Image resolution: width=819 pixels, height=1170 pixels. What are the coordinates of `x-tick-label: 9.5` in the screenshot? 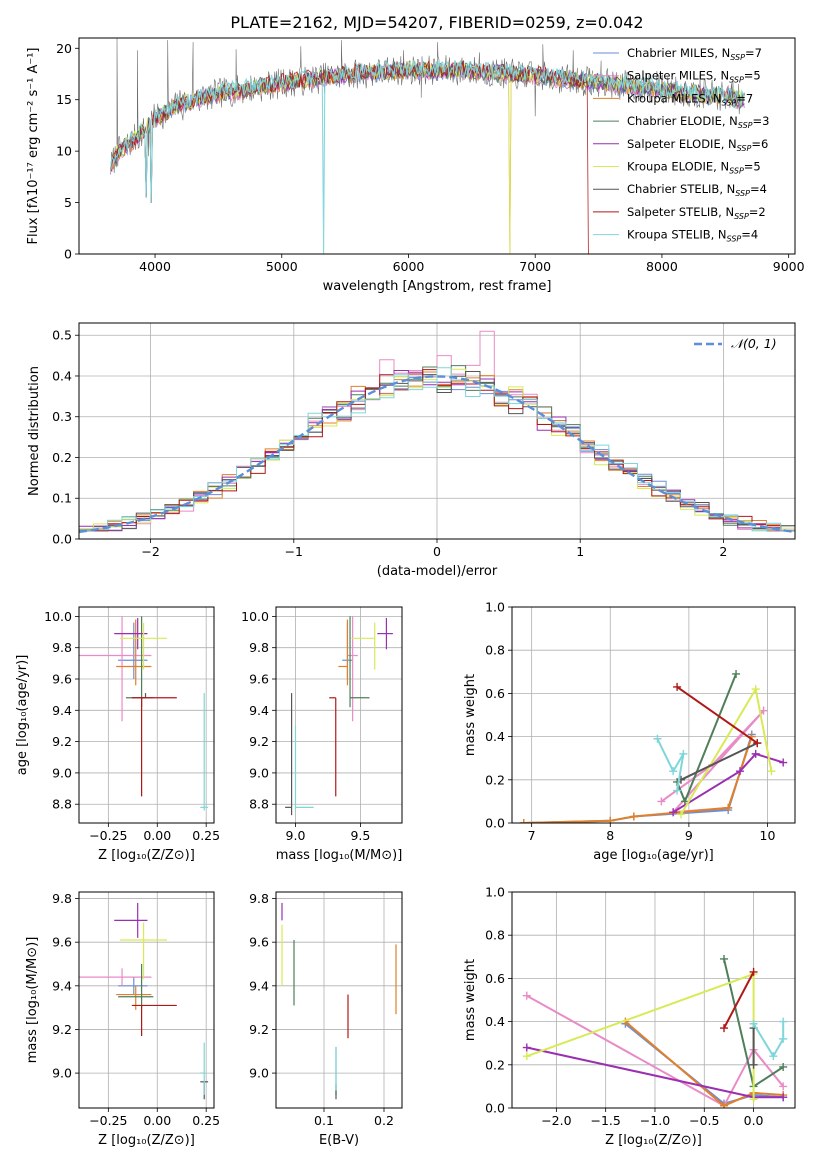 It's located at (360, 835).